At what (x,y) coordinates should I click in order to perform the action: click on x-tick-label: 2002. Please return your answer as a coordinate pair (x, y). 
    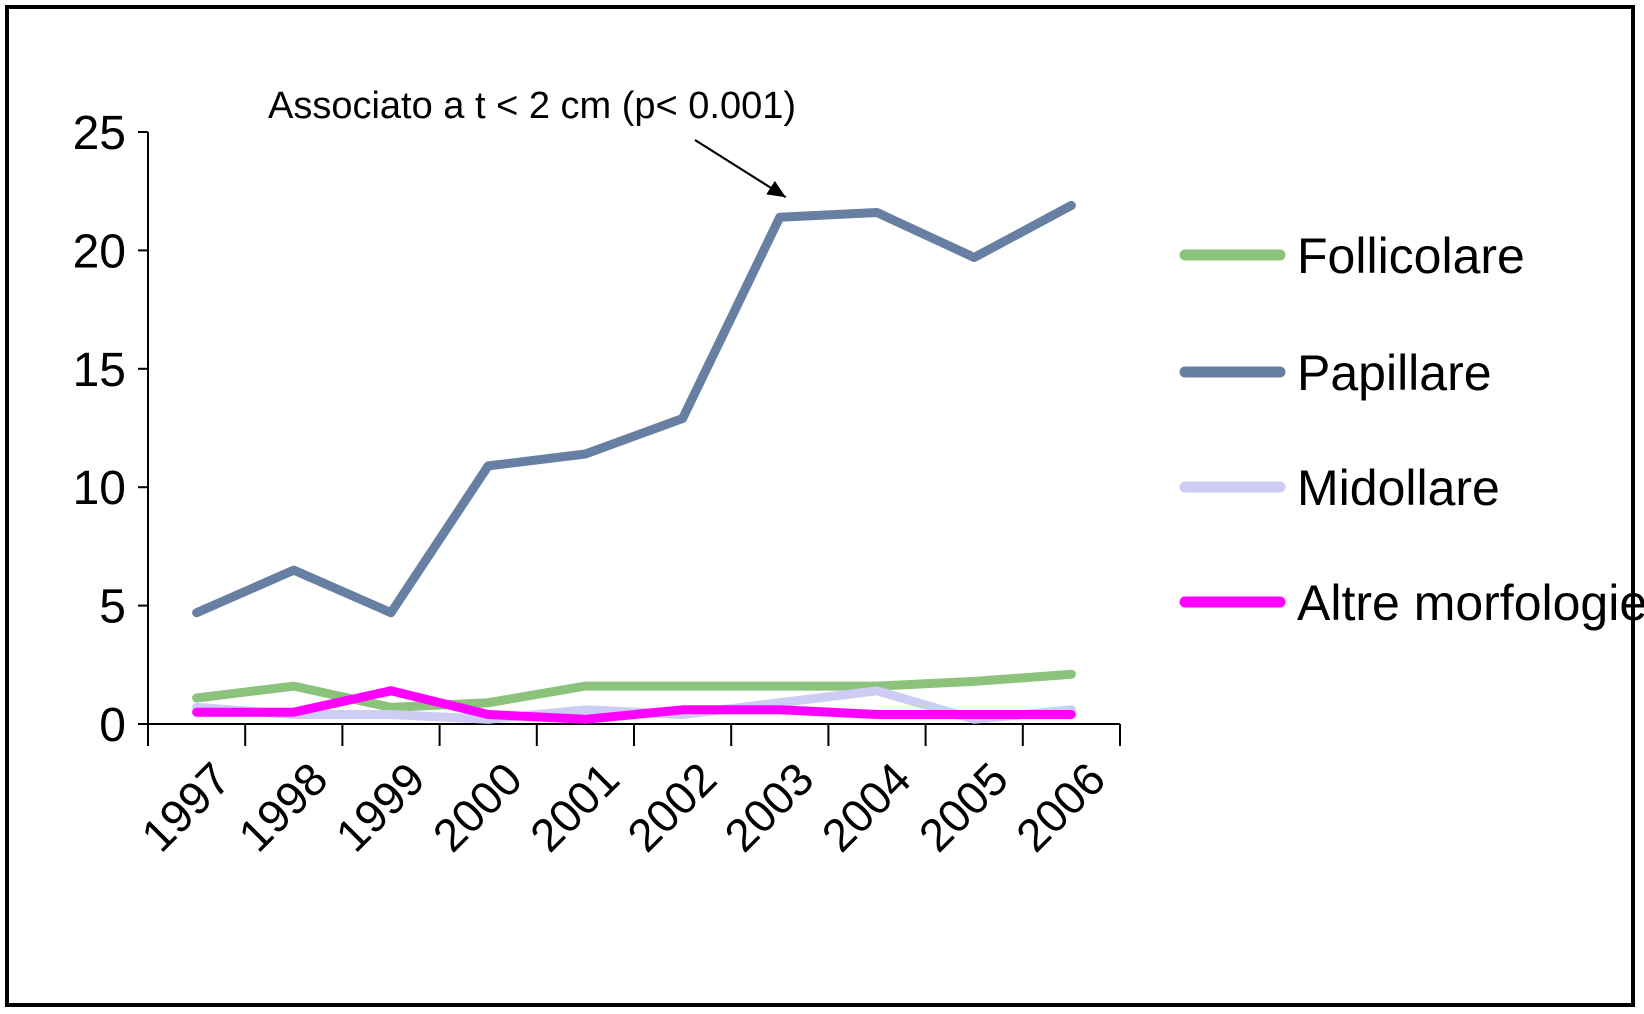
    Looking at the image, I should click on (671, 806).